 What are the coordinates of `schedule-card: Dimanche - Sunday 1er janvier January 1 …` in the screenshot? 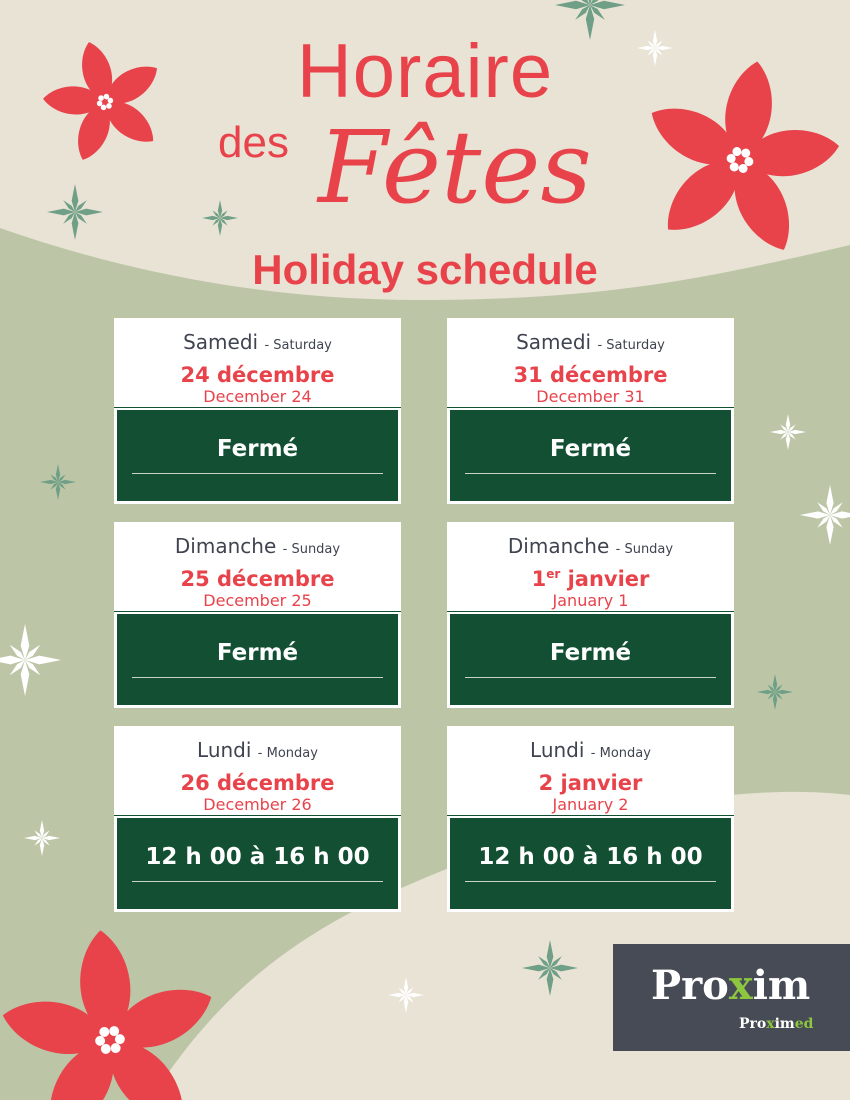 It's located at (590, 615).